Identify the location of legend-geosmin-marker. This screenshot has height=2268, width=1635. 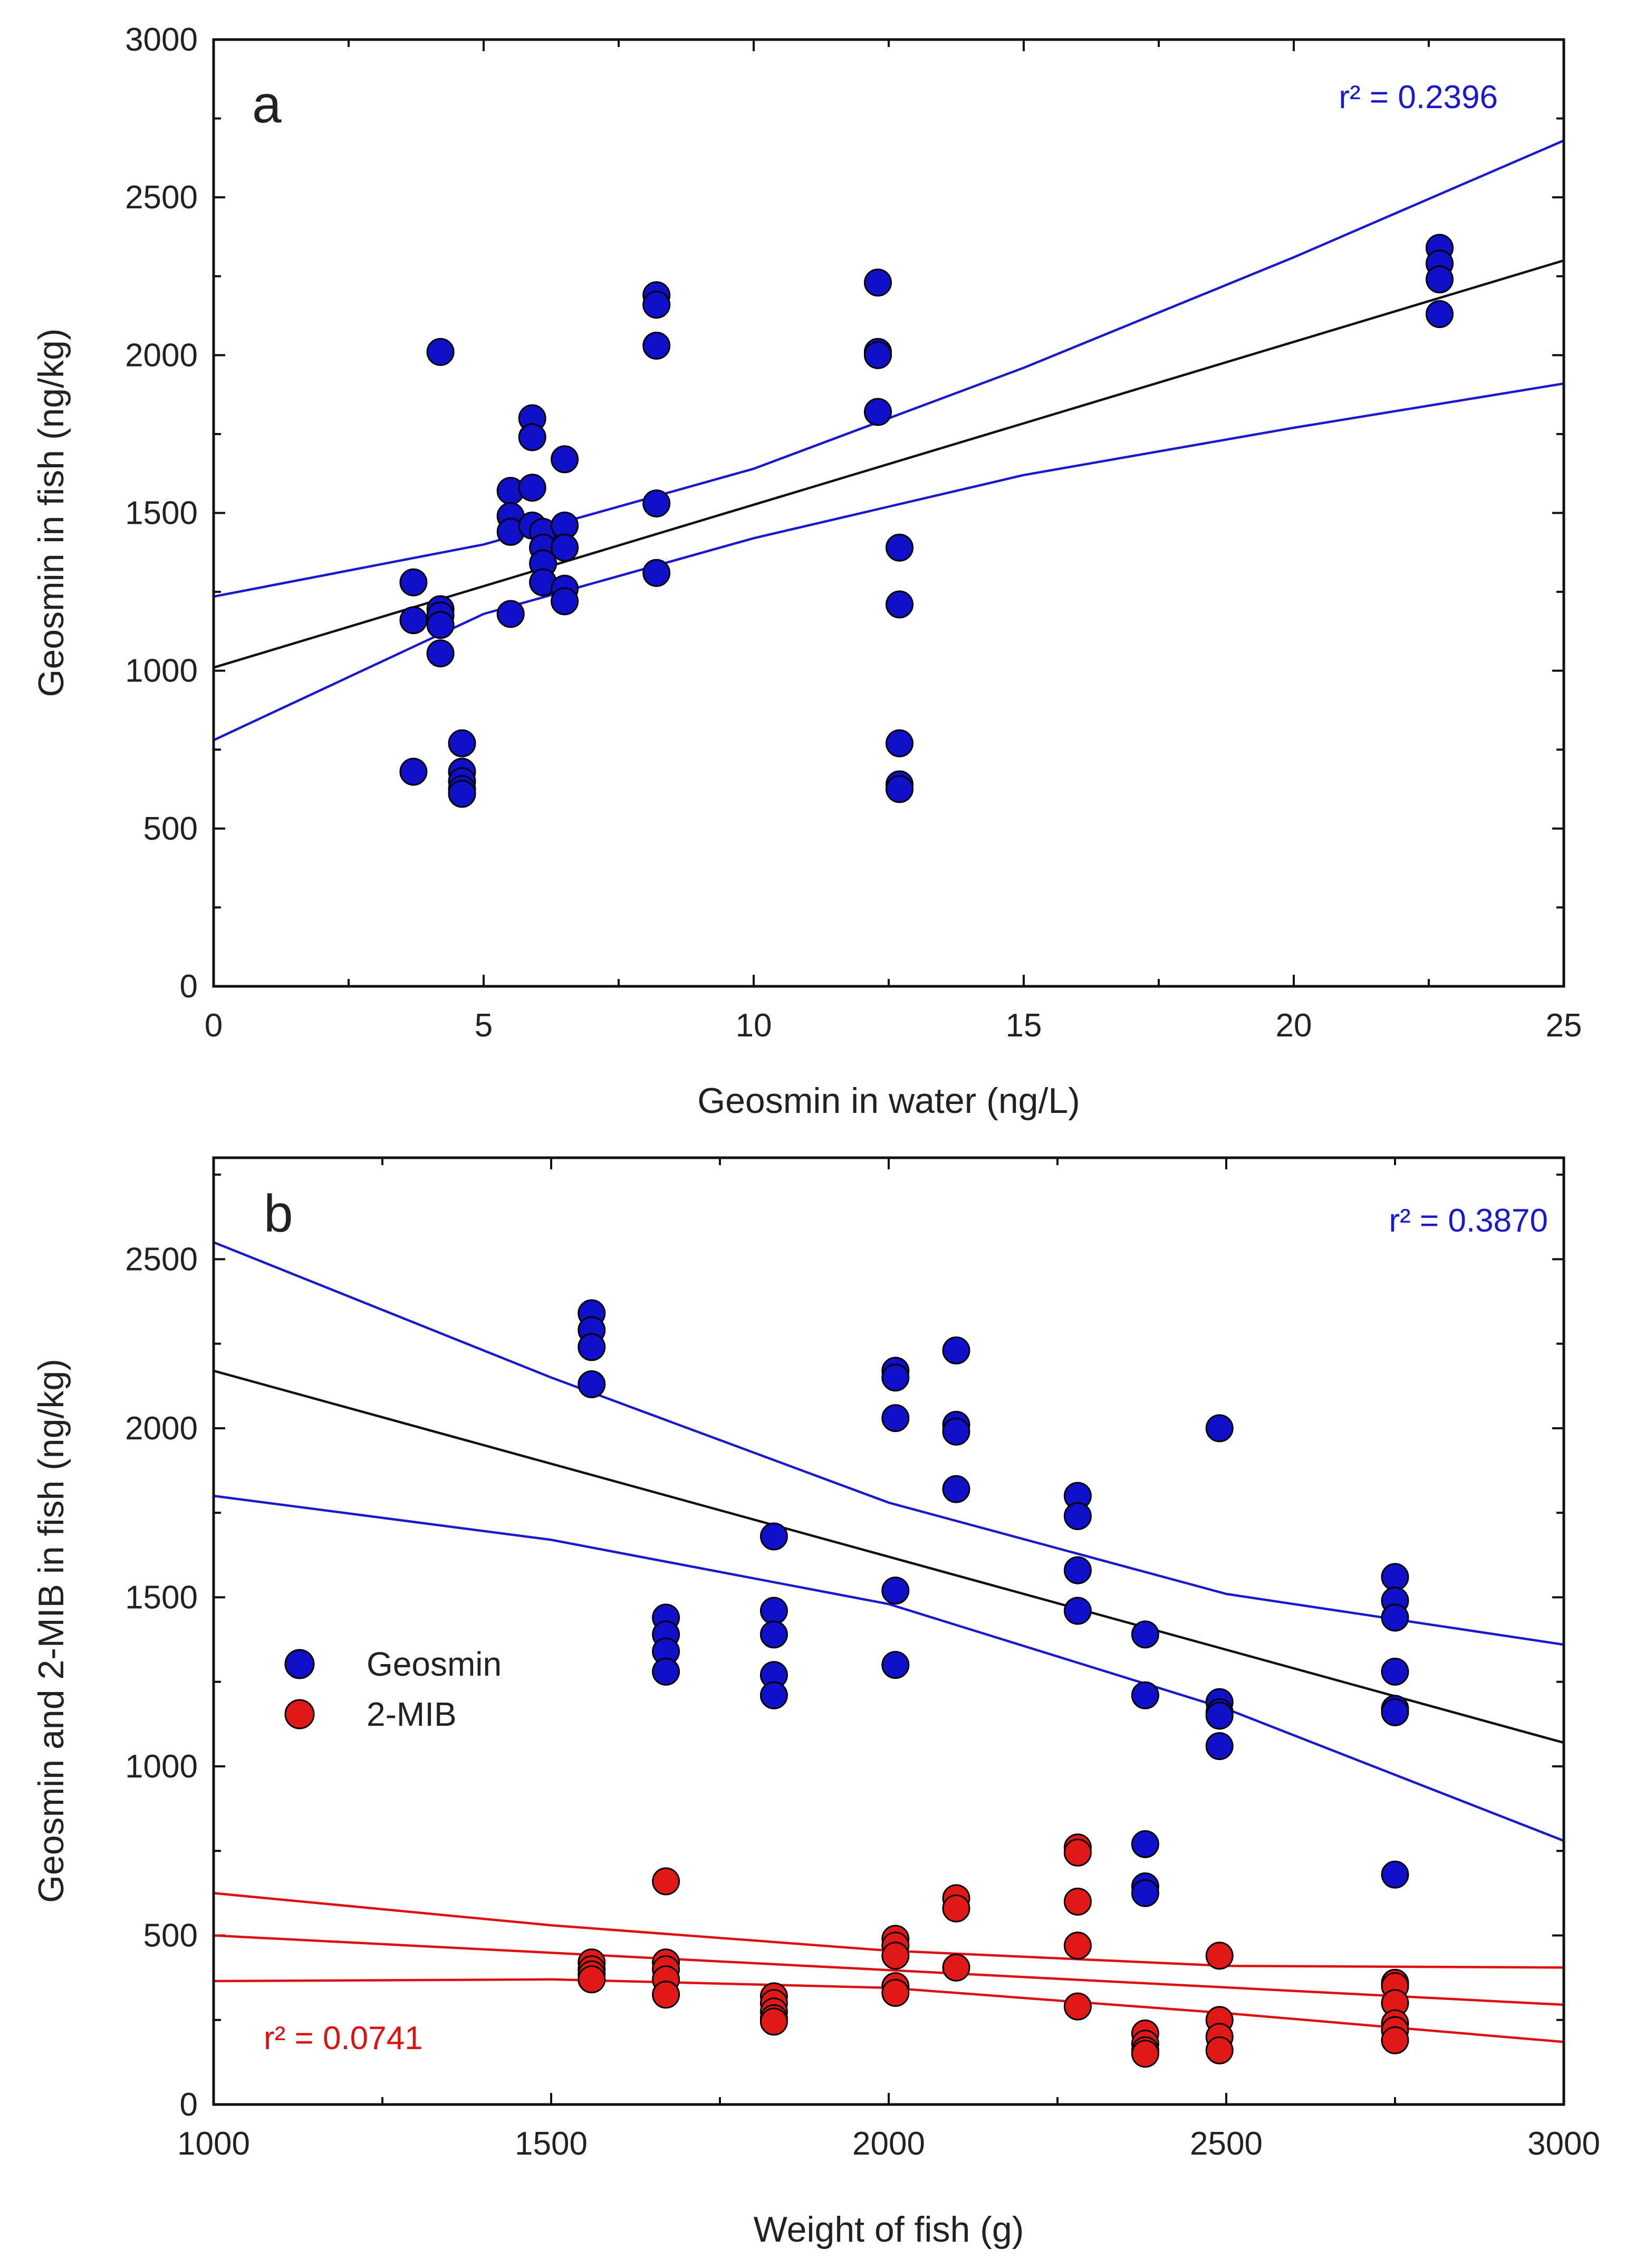
(299, 1664).